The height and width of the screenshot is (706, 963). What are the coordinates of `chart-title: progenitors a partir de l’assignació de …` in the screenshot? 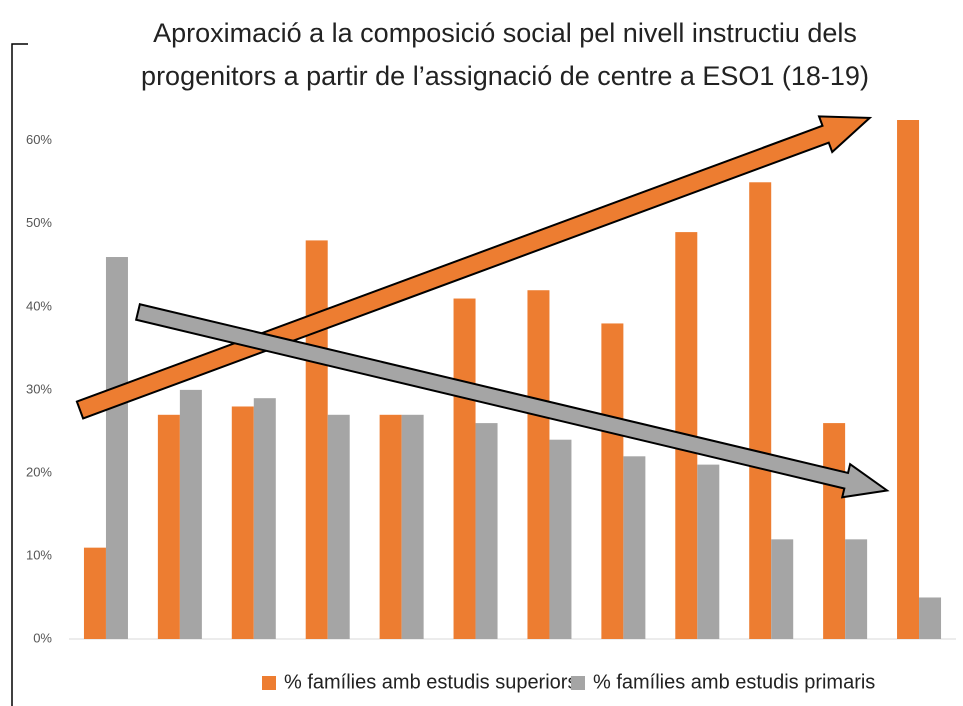 It's located at (505, 76).